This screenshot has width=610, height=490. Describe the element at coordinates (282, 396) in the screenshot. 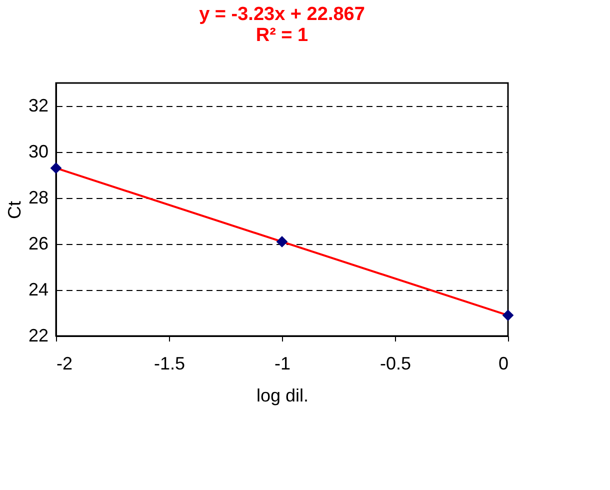

I see `x-axis-title: log dil.` at that location.